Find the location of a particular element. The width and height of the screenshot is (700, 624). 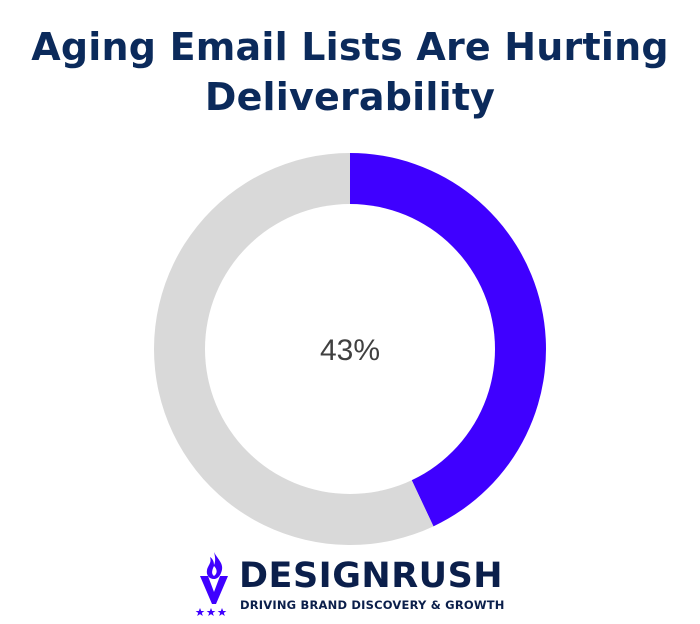

three-stars-icon is located at coordinates (211, 612).